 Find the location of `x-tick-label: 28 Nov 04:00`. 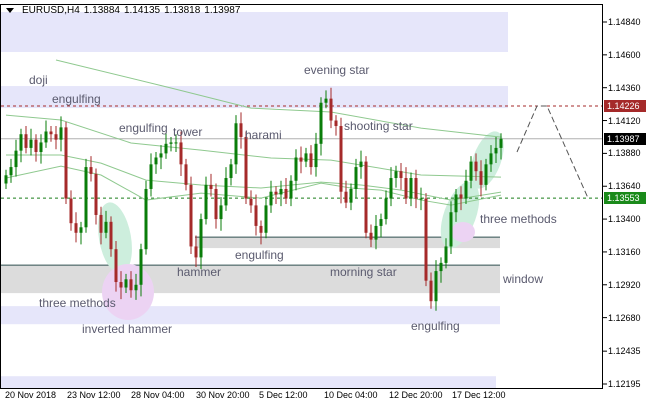

x-tick-label: 28 Nov 04:00 is located at coordinates (158, 395).